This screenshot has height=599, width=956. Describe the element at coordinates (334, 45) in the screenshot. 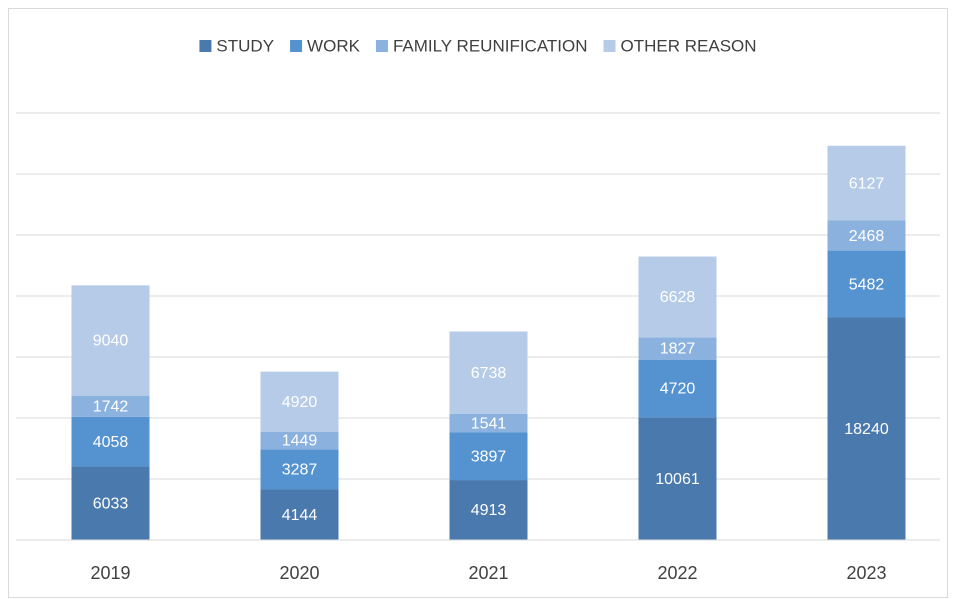

I see `legend-label: WORK` at that location.